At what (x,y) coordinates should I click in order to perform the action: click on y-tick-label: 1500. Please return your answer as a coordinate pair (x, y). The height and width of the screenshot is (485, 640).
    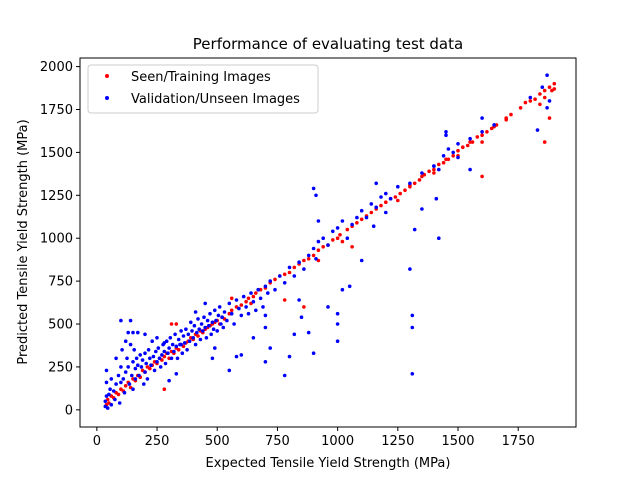
    Looking at the image, I should click on (56, 153).